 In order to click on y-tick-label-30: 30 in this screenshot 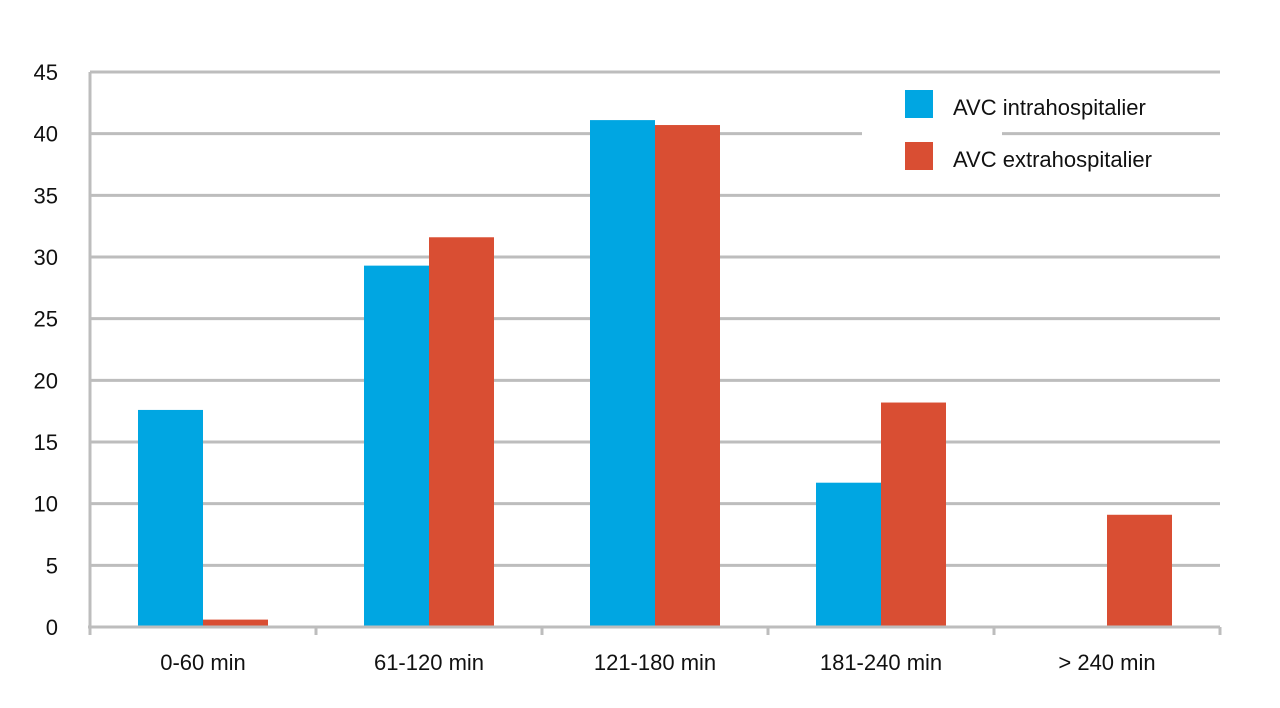, I will do `click(46, 257)`.